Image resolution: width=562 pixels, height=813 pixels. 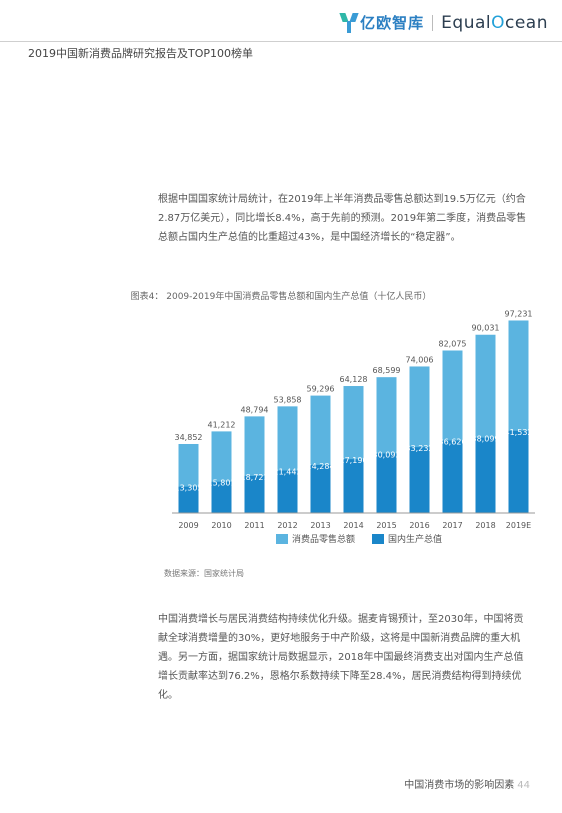 What do you see at coordinates (255, 409) in the screenshot?
I see `value-label-total: 48,794` at bounding box center [255, 409].